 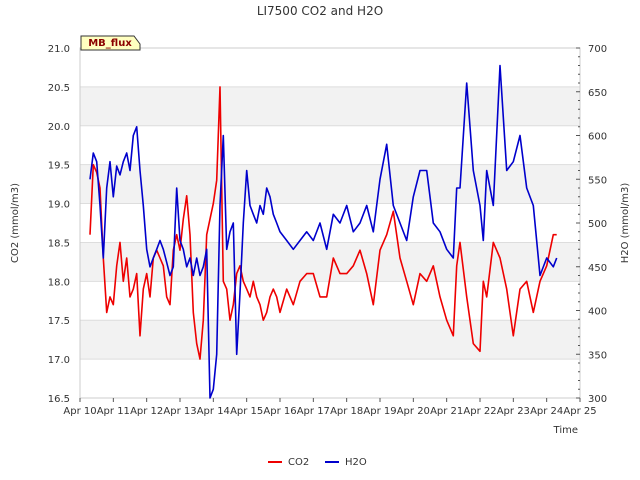 What do you see at coordinates (597, 355) in the screenshot?
I see `y-right-tick-label: 350` at bounding box center [597, 355].